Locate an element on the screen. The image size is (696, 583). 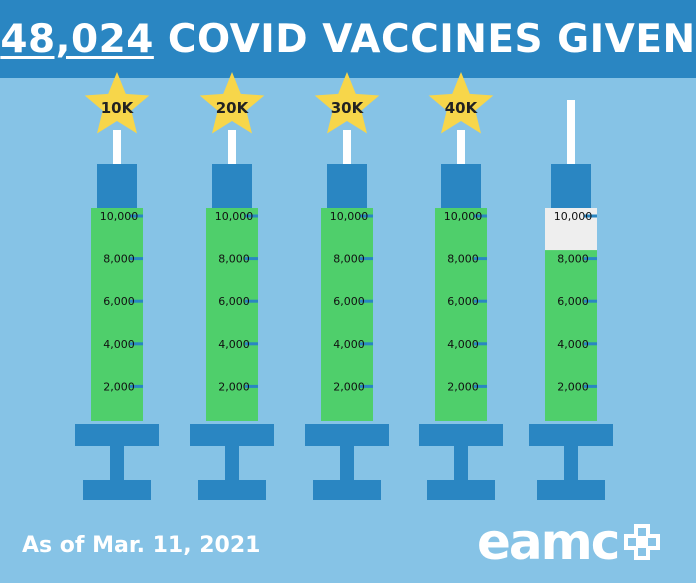
milestone-label: 20K is located at coordinates (233, 108).